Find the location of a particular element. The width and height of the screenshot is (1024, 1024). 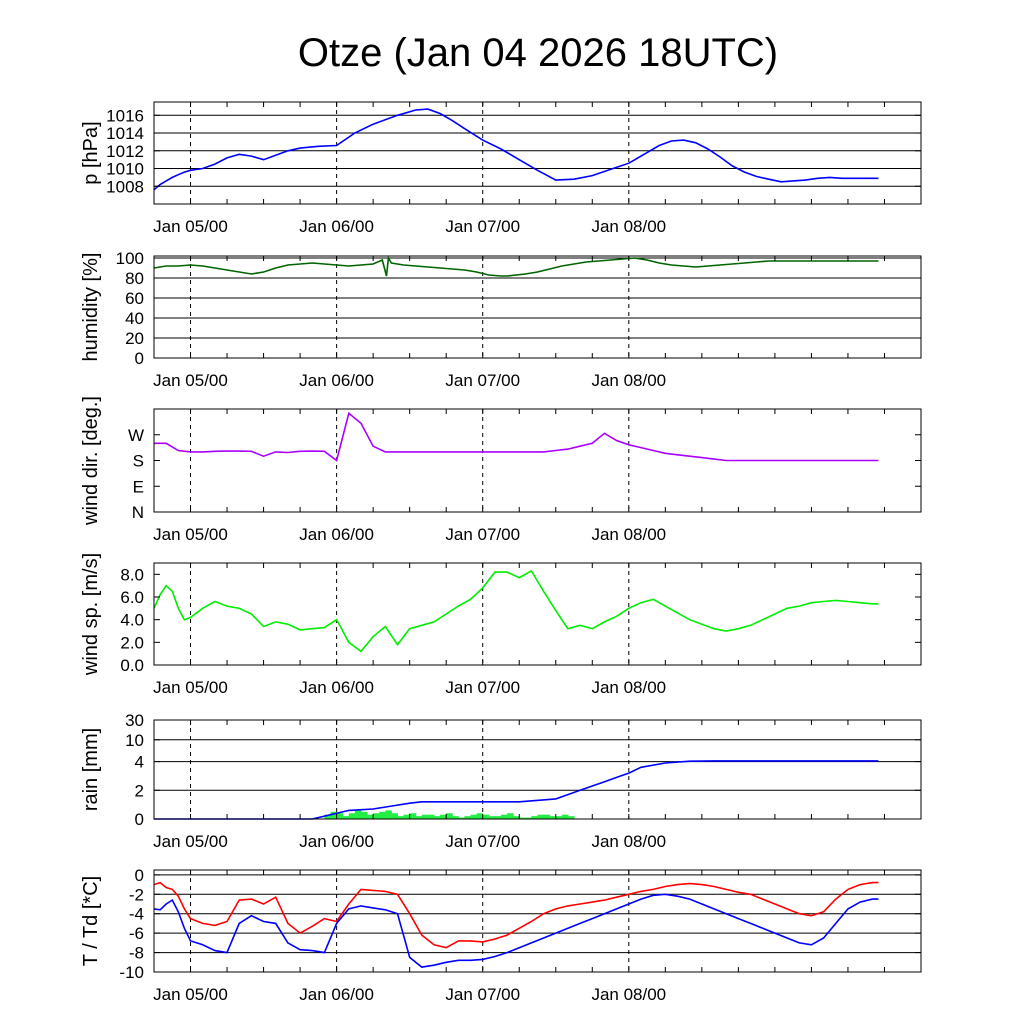

y-tick-label: 30 is located at coordinates (134, 720).